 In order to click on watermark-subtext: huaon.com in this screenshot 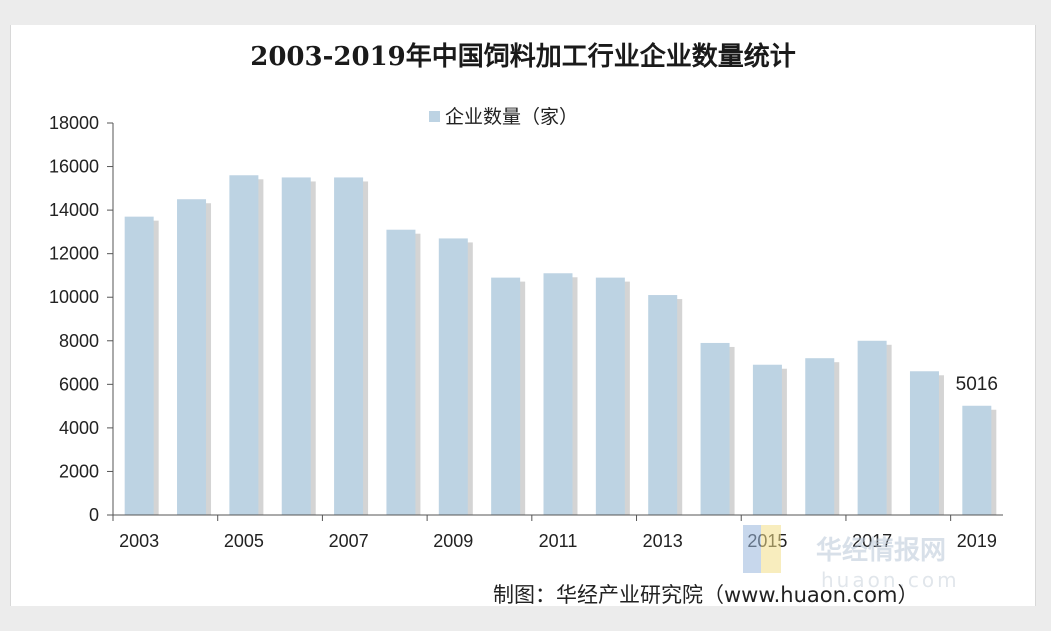, I will do `click(890, 580)`.